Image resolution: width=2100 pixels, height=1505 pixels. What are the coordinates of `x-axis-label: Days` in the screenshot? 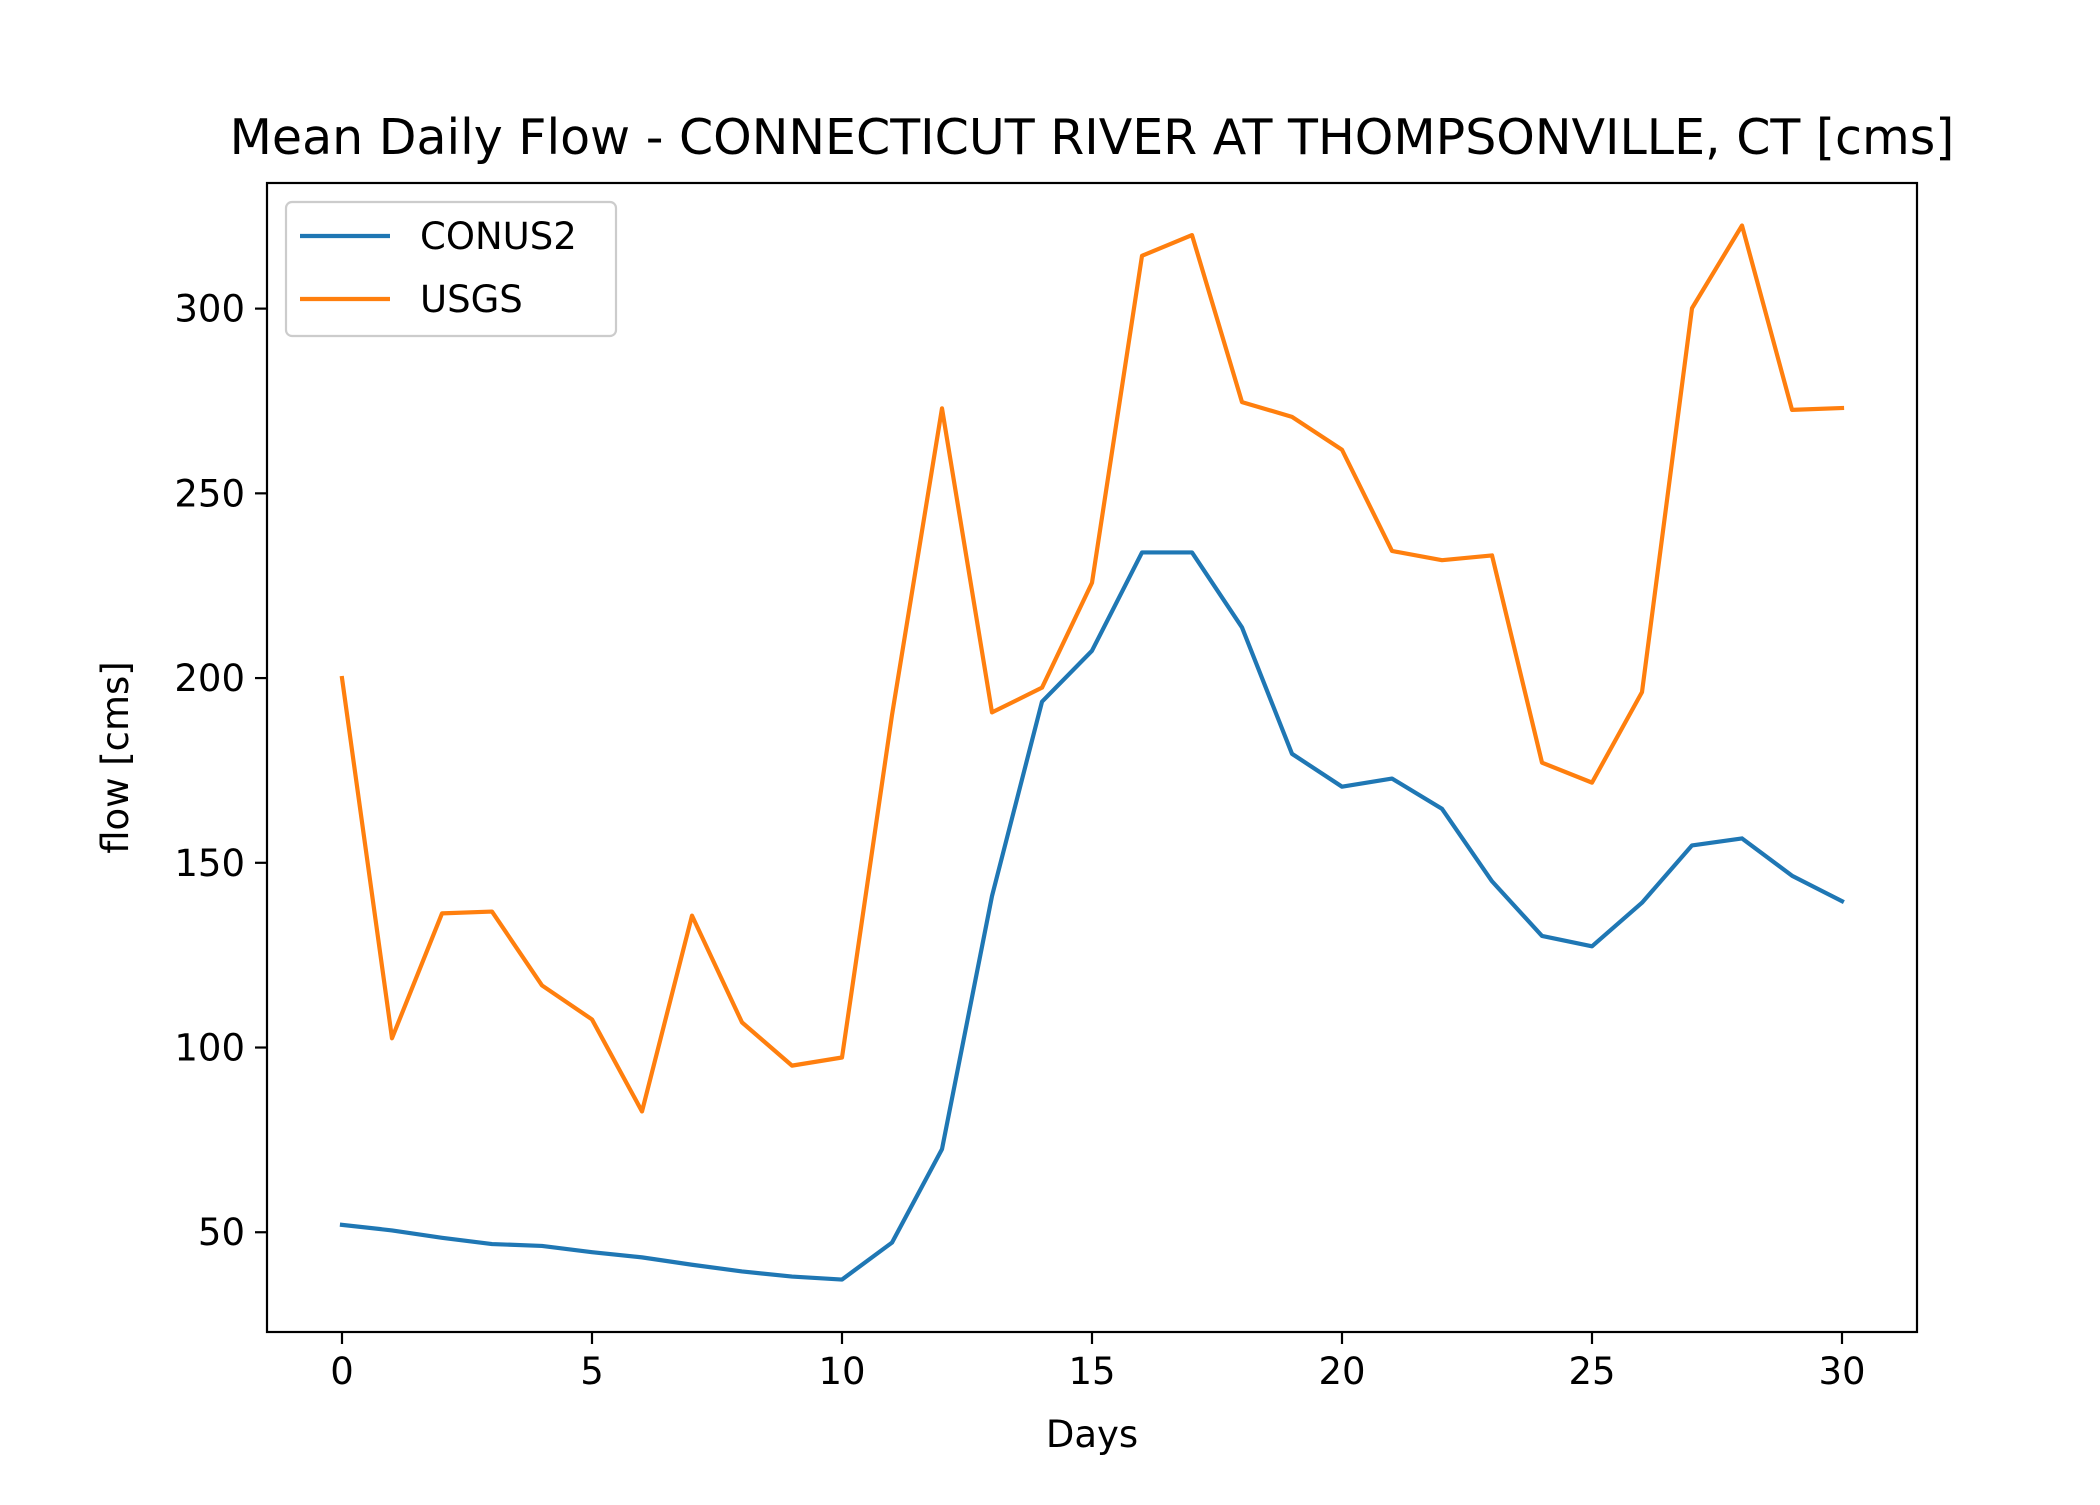 It's located at (1092, 1434).